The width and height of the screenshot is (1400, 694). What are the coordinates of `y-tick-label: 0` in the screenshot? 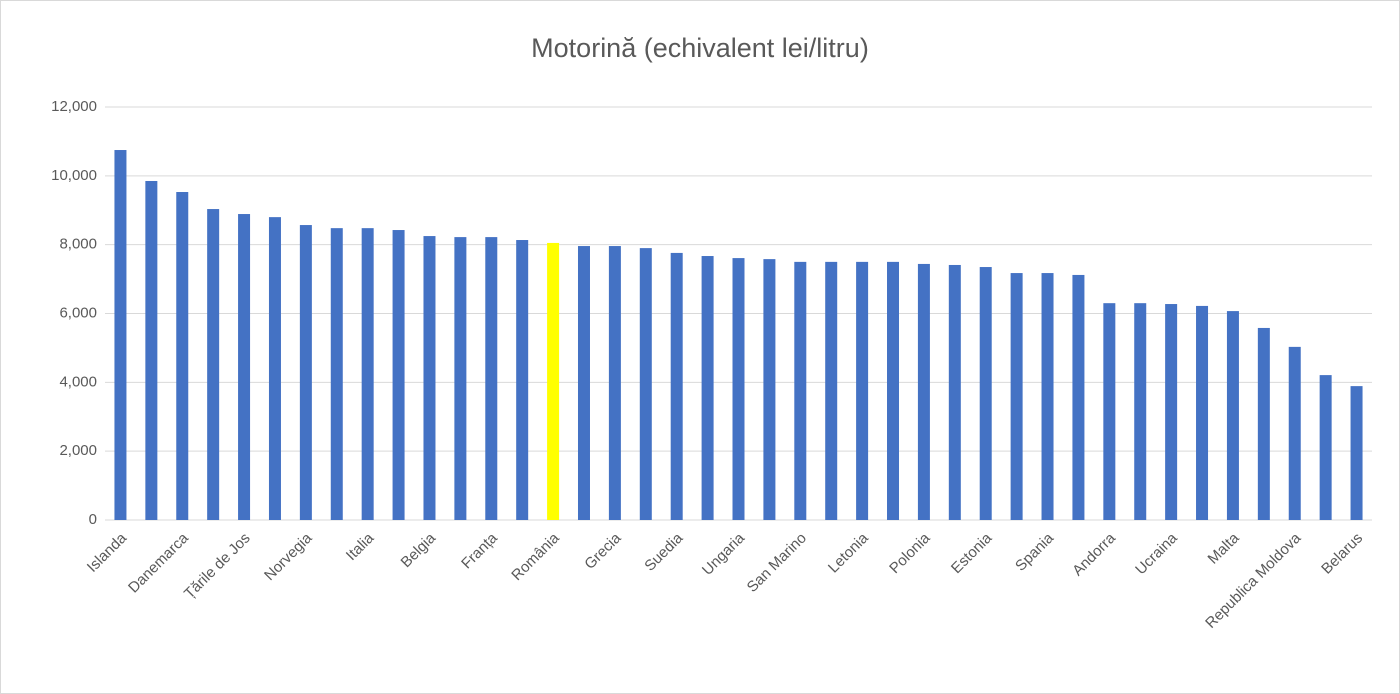 It's located at (93, 519).